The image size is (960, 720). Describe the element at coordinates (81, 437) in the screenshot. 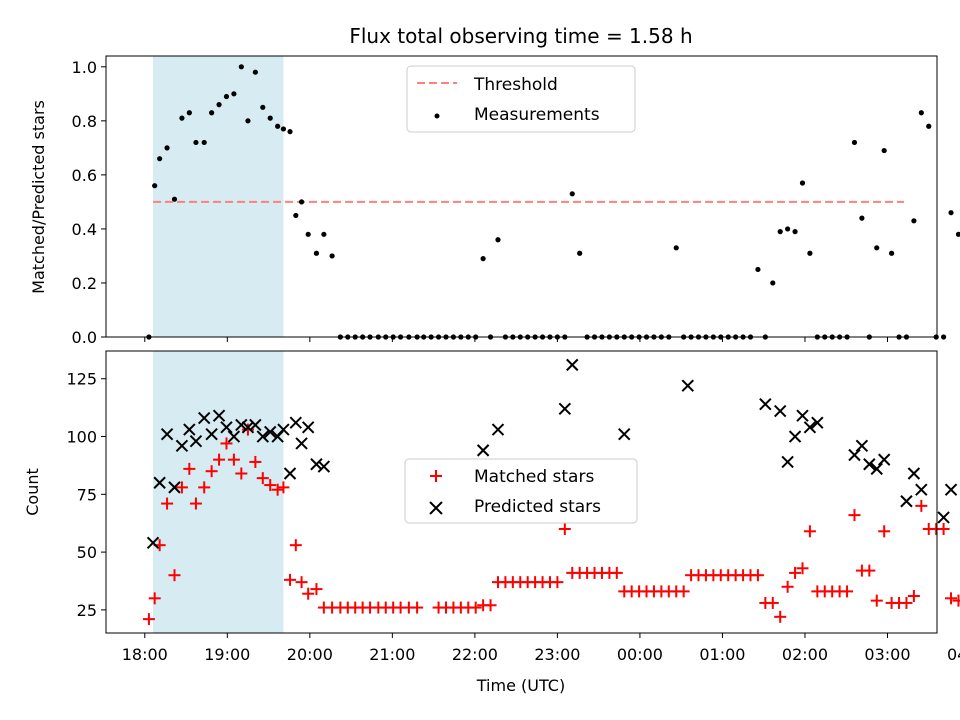

I see `y-tick-label: 100` at that location.